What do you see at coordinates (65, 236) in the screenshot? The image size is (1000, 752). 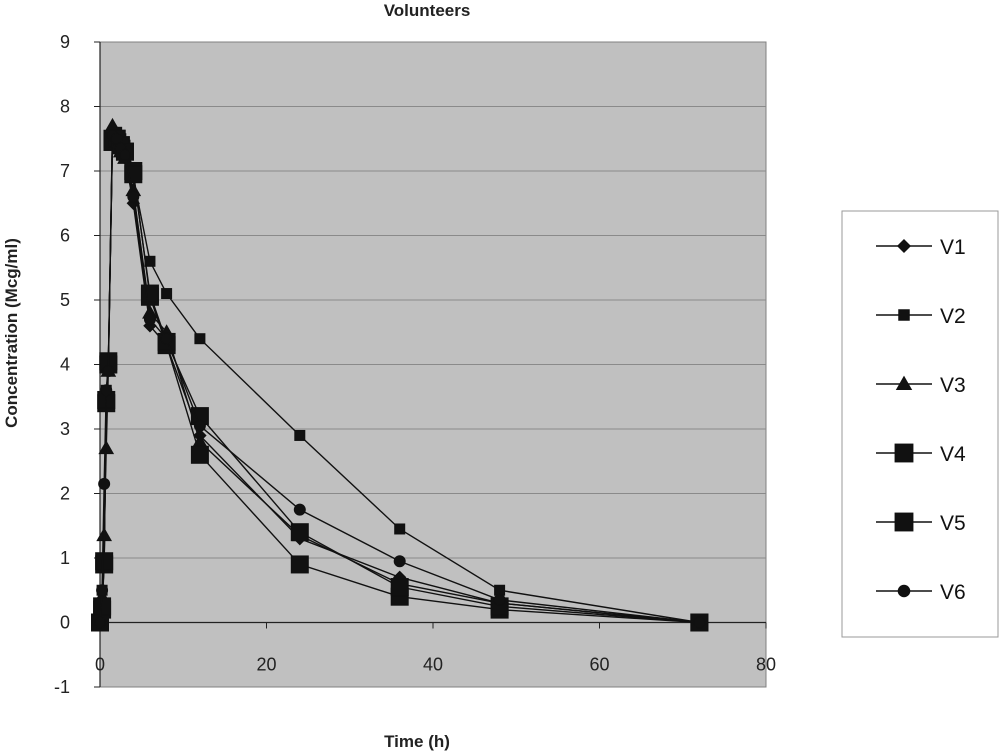 I see `y-tick-label: 6` at bounding box center [65, 236].